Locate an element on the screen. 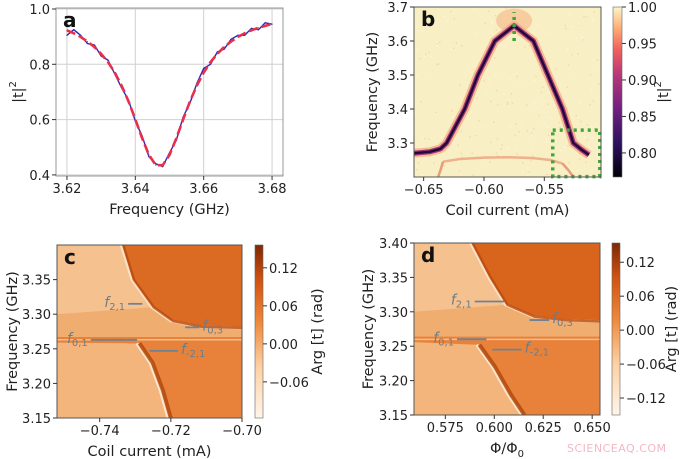  mode-label: f2,1 is located at coordinates (461, 301).